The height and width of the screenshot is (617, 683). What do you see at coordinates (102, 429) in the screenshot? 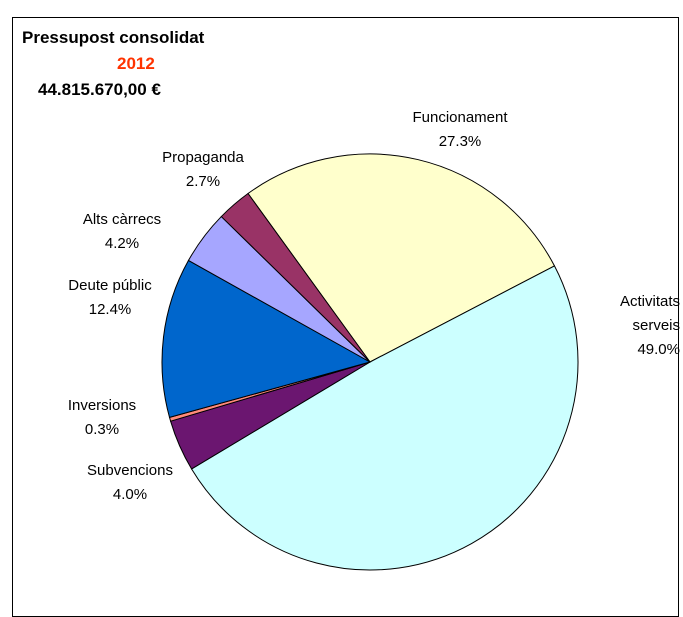
I see `slice-value: 0.3%` at bounding box center [102, 429].